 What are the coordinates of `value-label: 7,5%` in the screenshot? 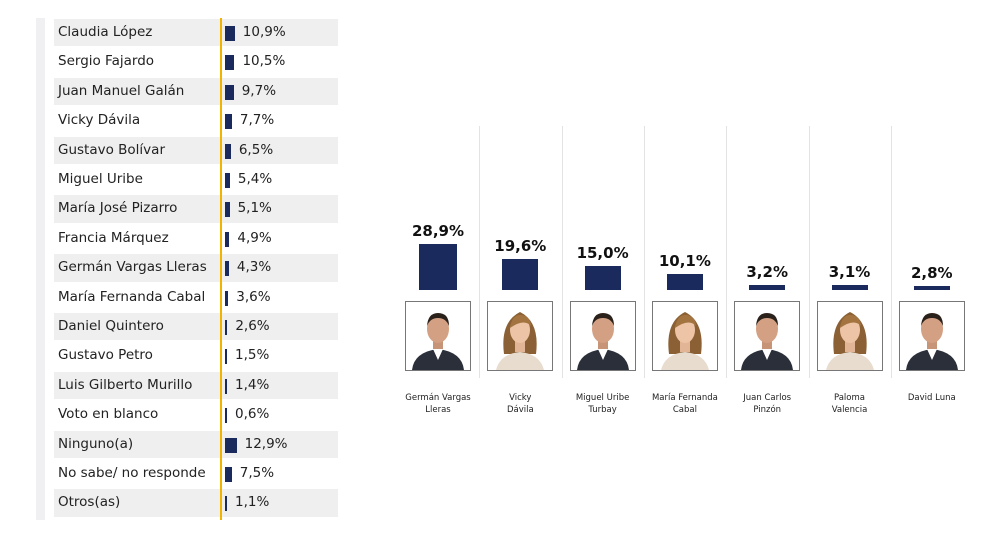 It's located at (257, 473).